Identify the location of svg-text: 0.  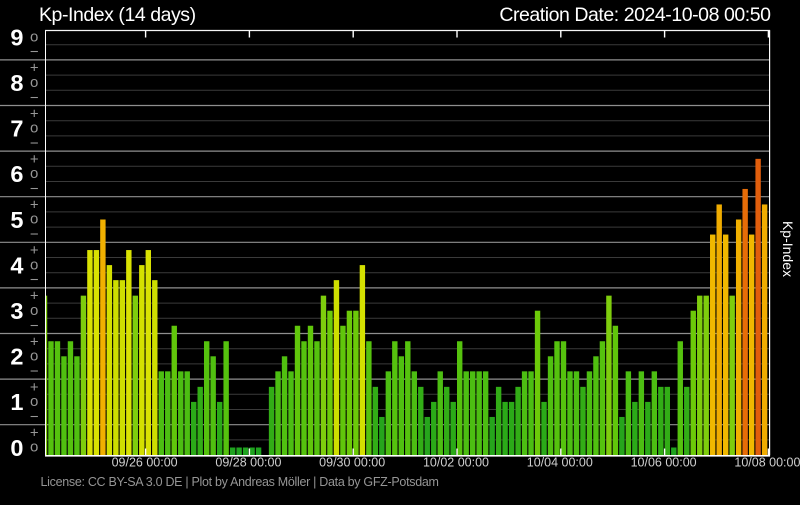
(16, 448).